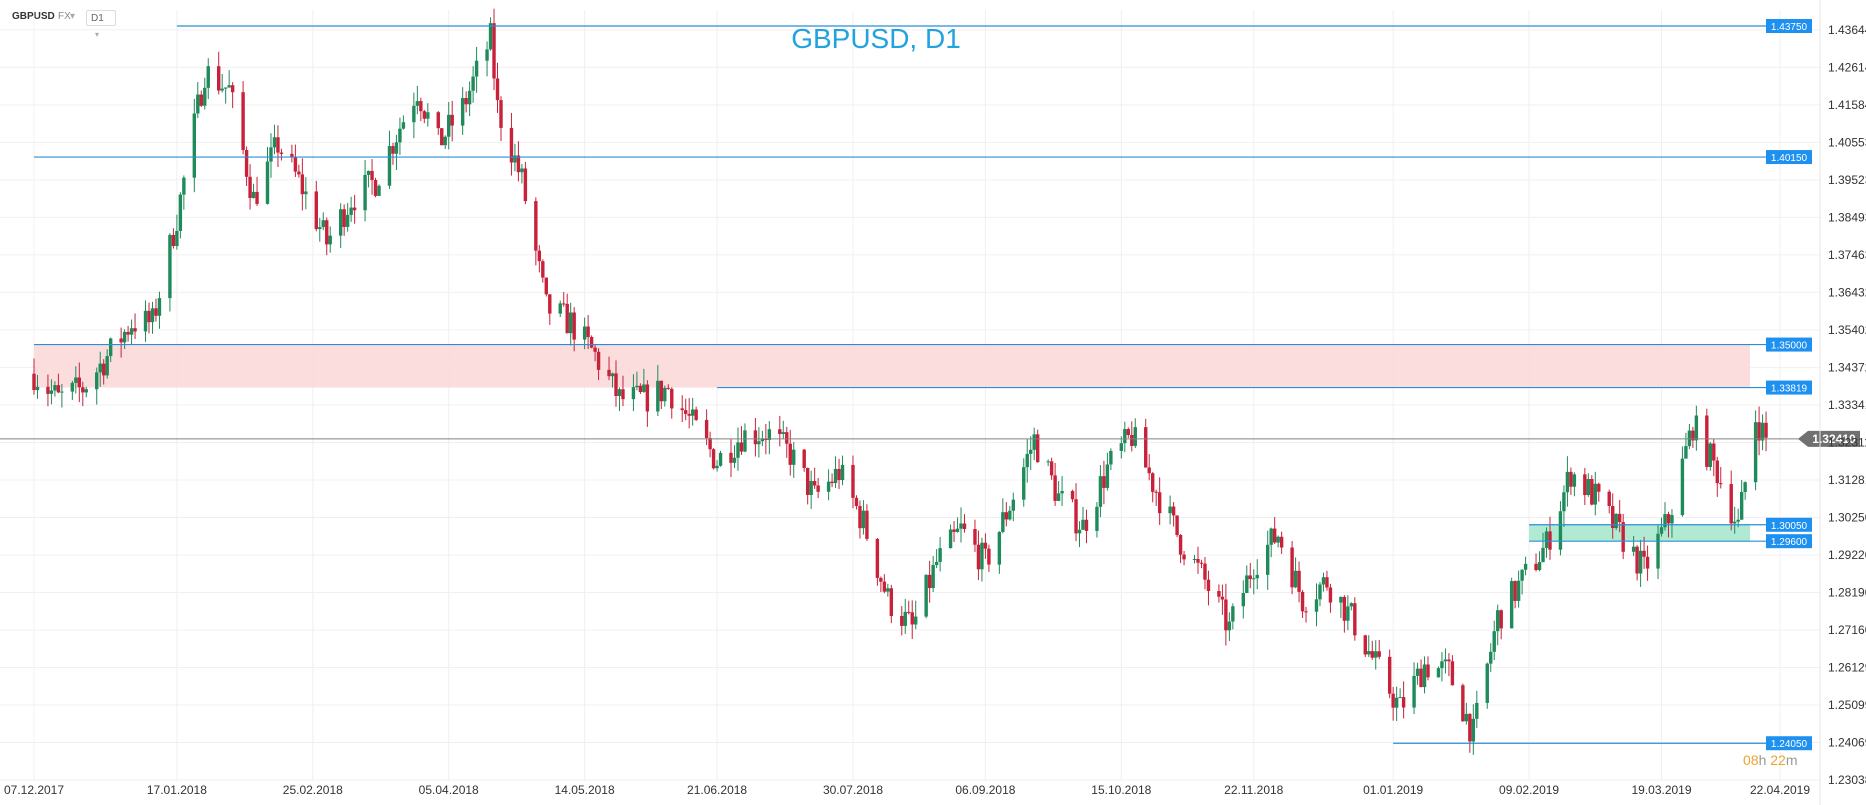 Image resolution: width=1866 pixels, height=805 pixels. What do you see at coordinates (73, 16) in the screenshot?
I see `market-dropdown-icon: ▾` at bounding box center [73, 16].